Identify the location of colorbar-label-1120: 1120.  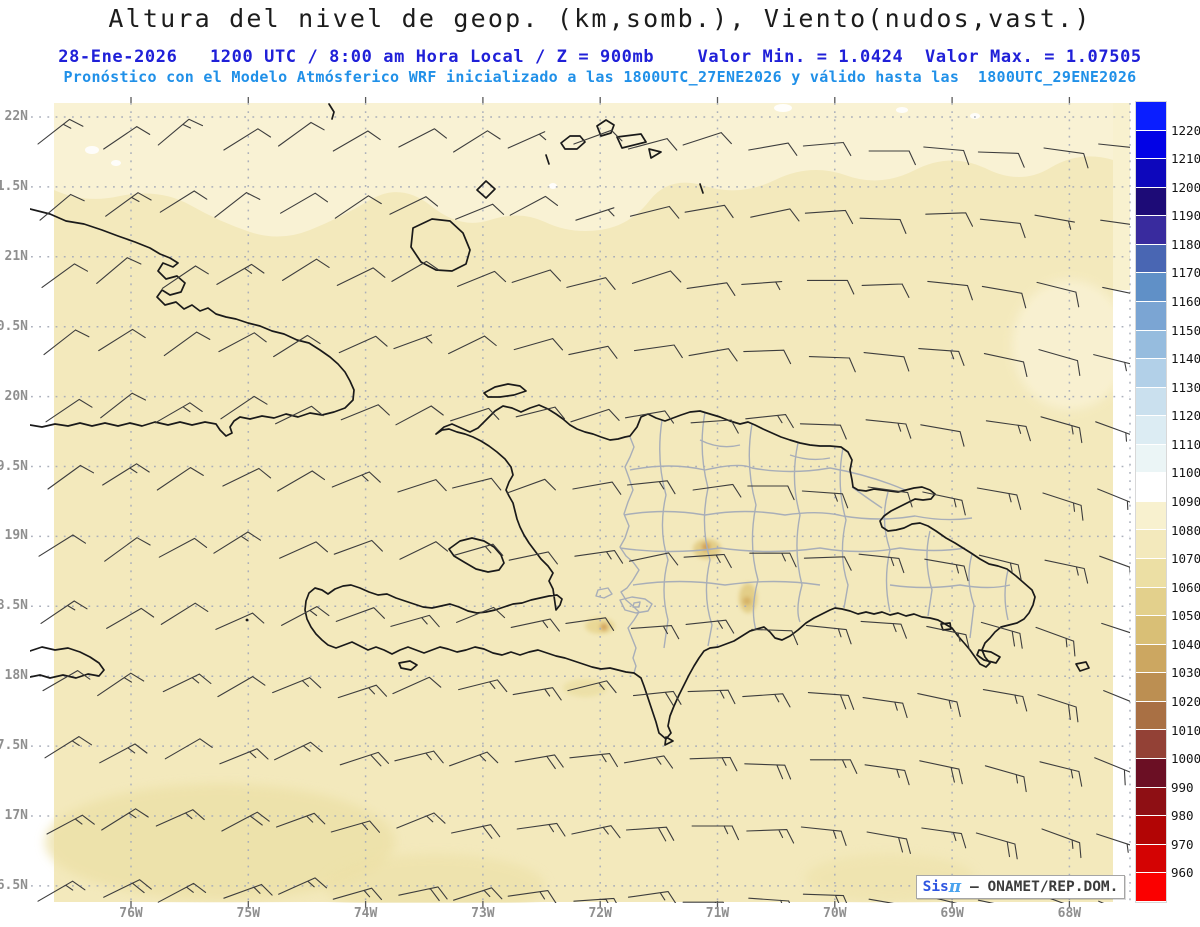
(1185, 416).